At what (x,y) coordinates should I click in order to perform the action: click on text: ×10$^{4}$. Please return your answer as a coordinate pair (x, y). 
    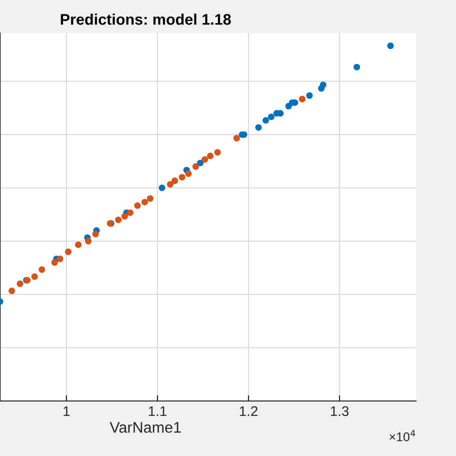
    Looking at the image, I should click on (403, 436).